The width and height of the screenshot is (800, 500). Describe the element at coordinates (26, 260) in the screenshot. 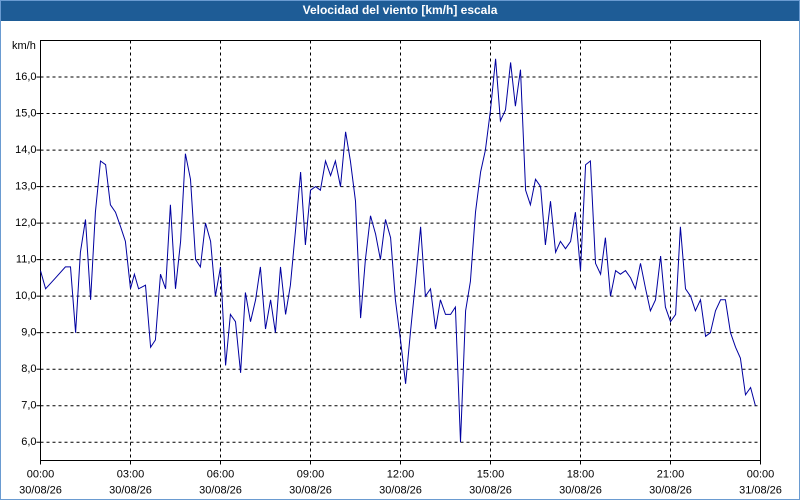

I see `y-tick-label: 11,0` at that location.